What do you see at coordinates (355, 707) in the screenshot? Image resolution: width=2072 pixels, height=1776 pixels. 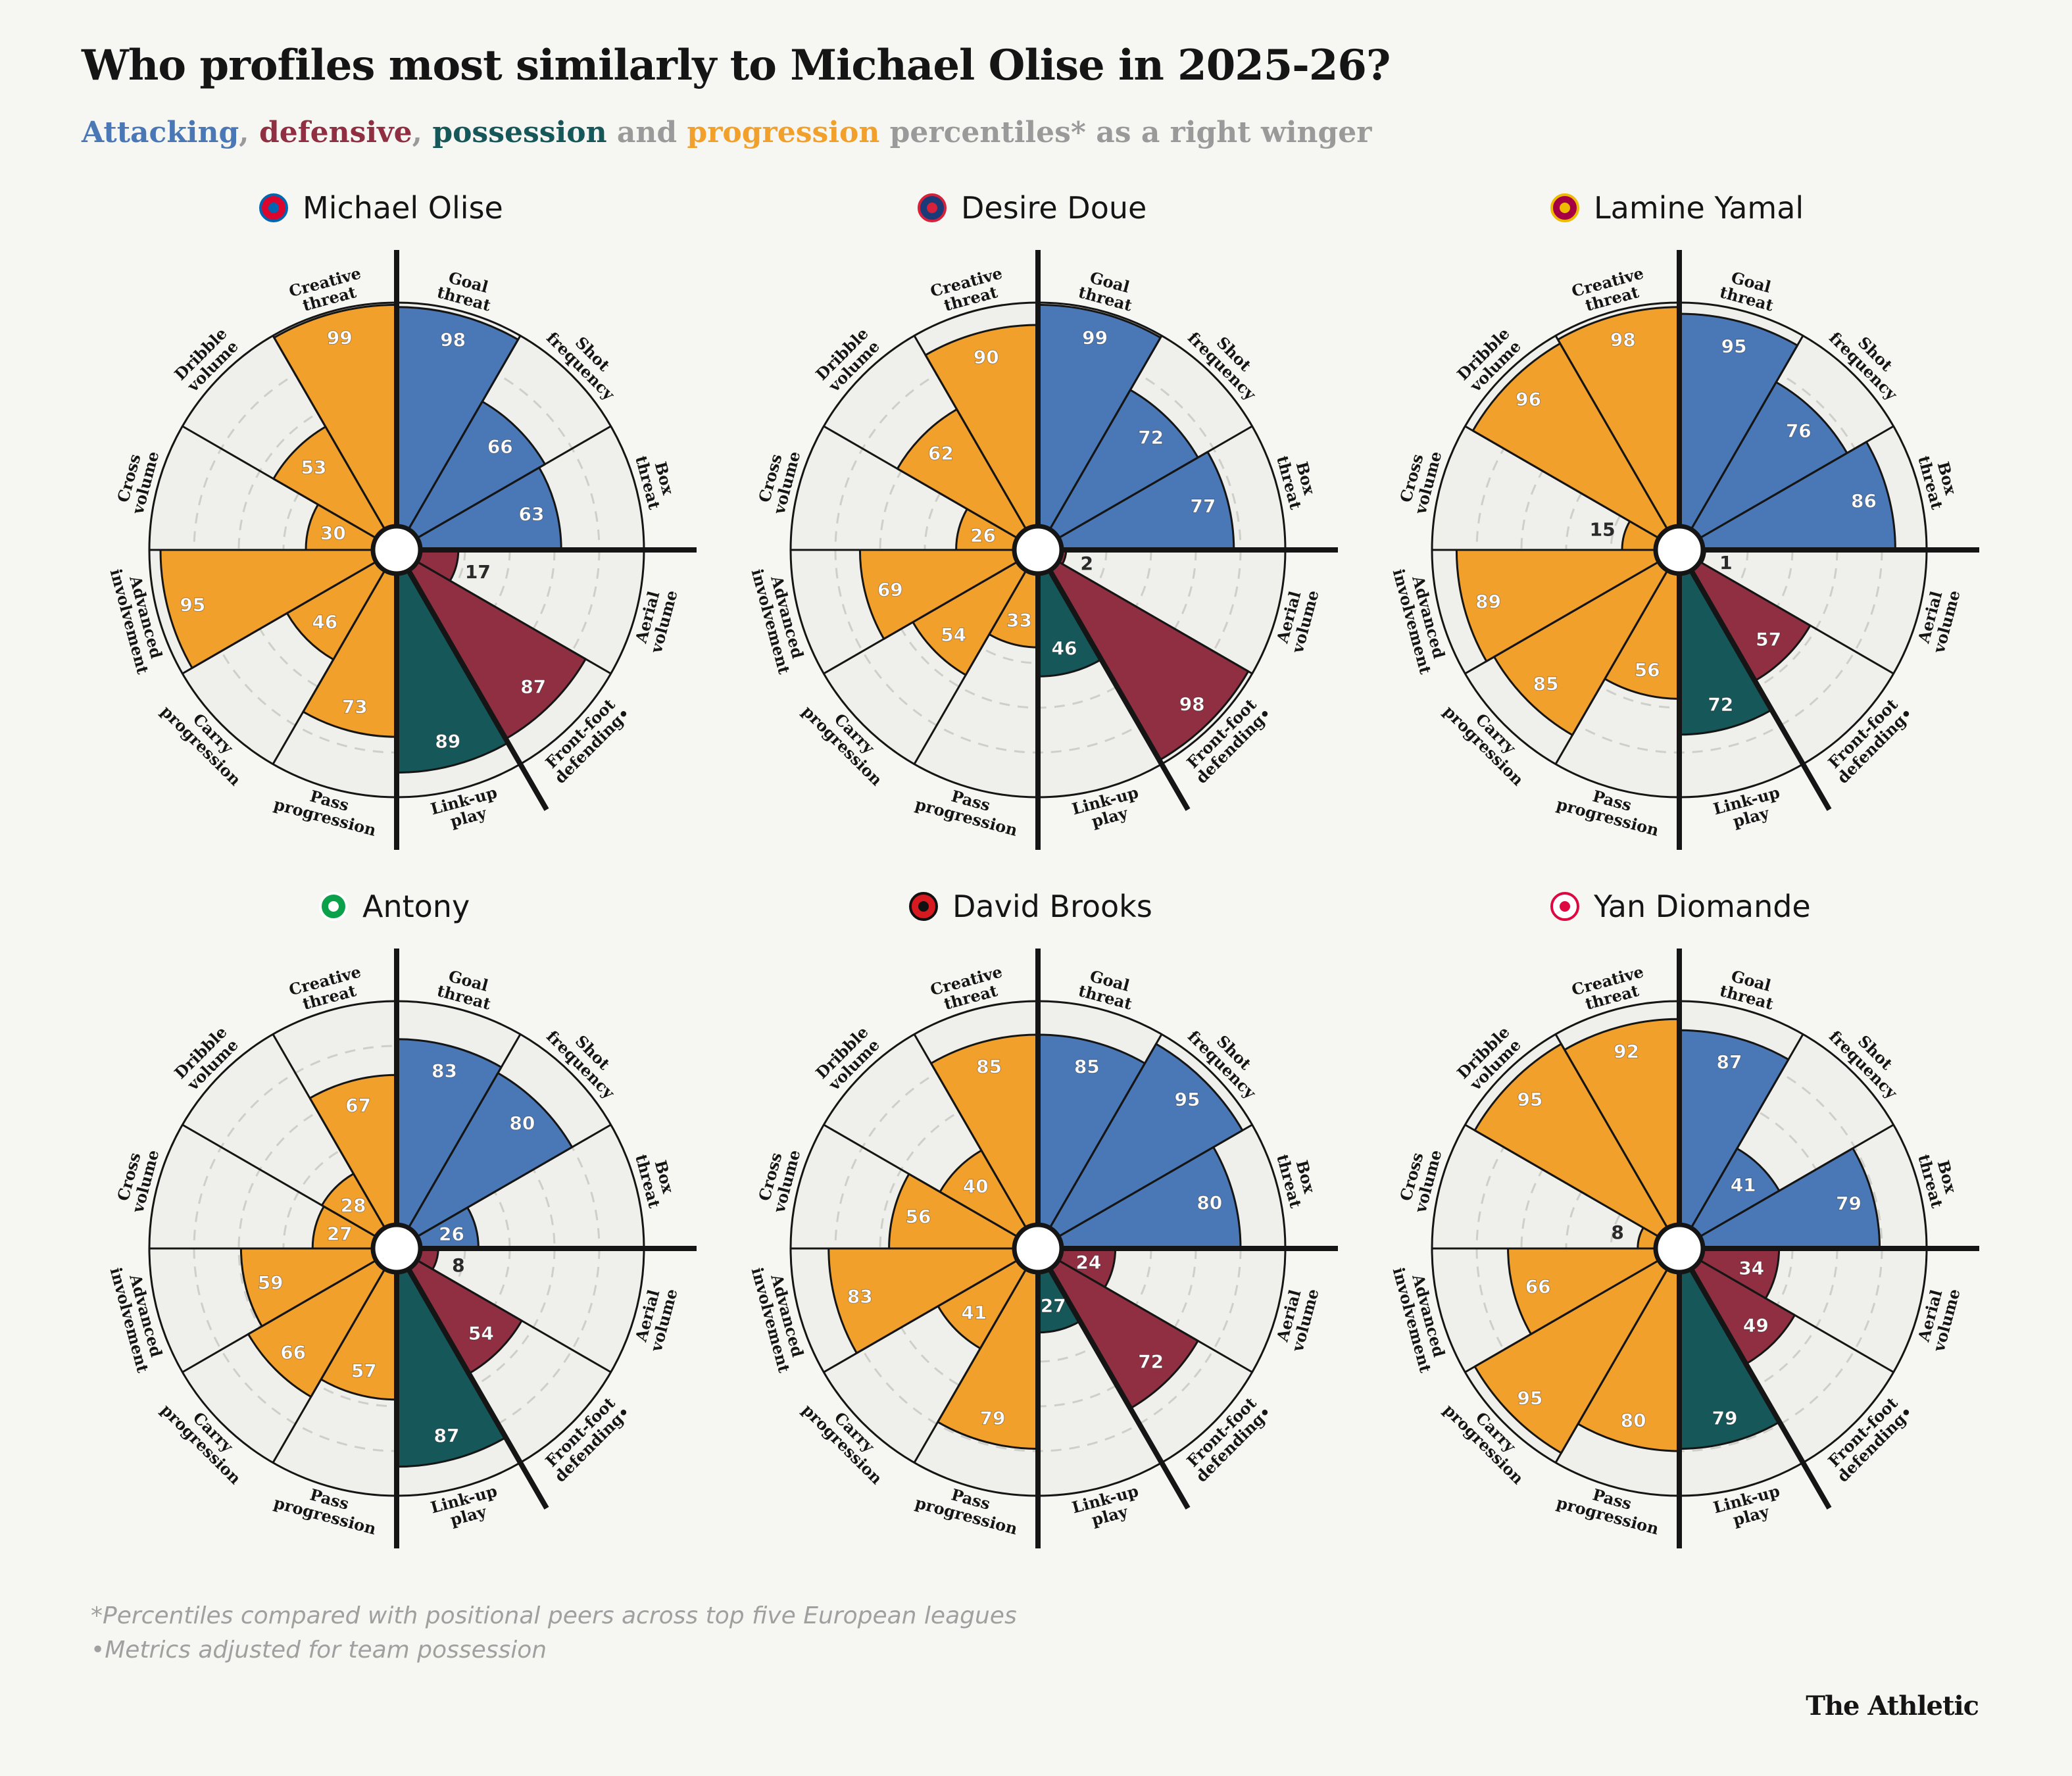 I see `data-label-pass-progression: 73` at bounding box center [355, 707].